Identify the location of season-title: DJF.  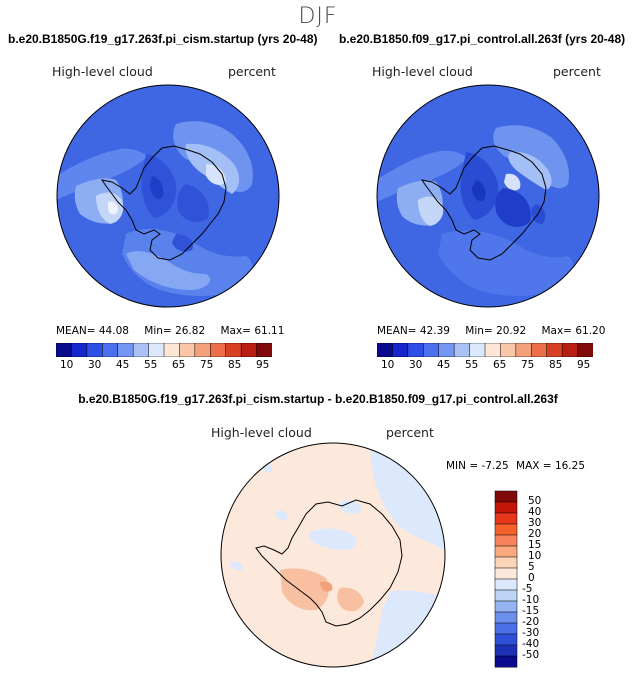
(318, 16).